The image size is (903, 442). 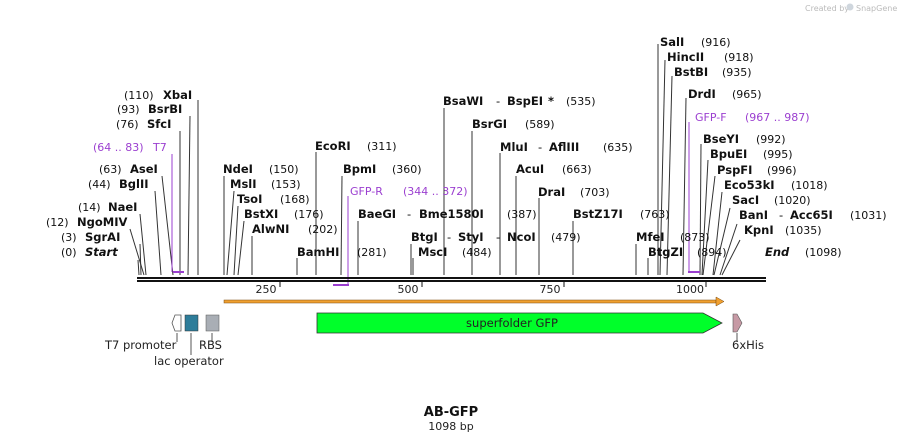 What do you see at coordinates (753, 215) in the screenshot?
I see `site-bani: BanI` at bounding box center [753, 215].